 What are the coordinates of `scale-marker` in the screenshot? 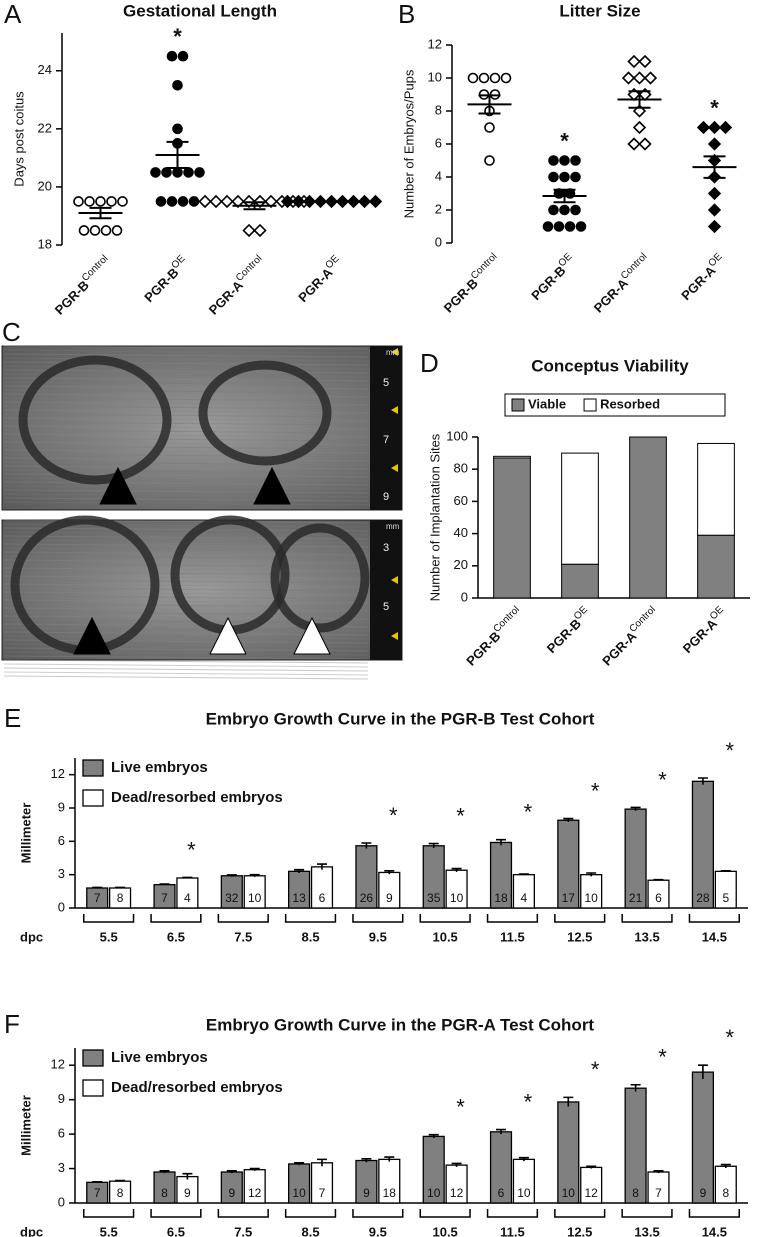 It's located at (394, 352).